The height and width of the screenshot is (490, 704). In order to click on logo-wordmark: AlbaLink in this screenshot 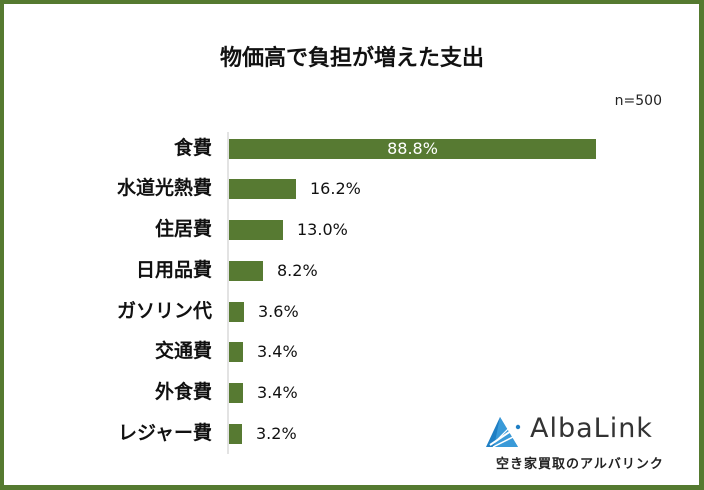, I will do `click(591, 428)`.